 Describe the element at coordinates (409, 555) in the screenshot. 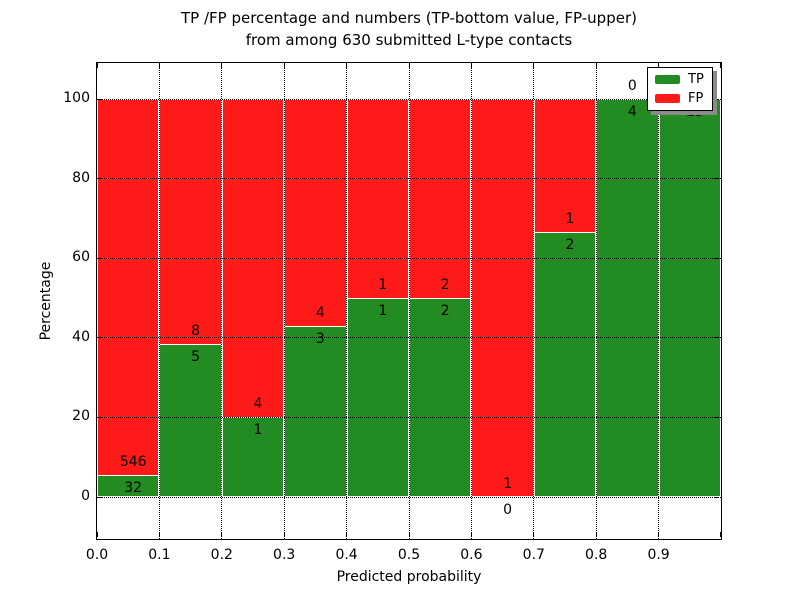

I see `x-tick-label: 0.5` at that location.